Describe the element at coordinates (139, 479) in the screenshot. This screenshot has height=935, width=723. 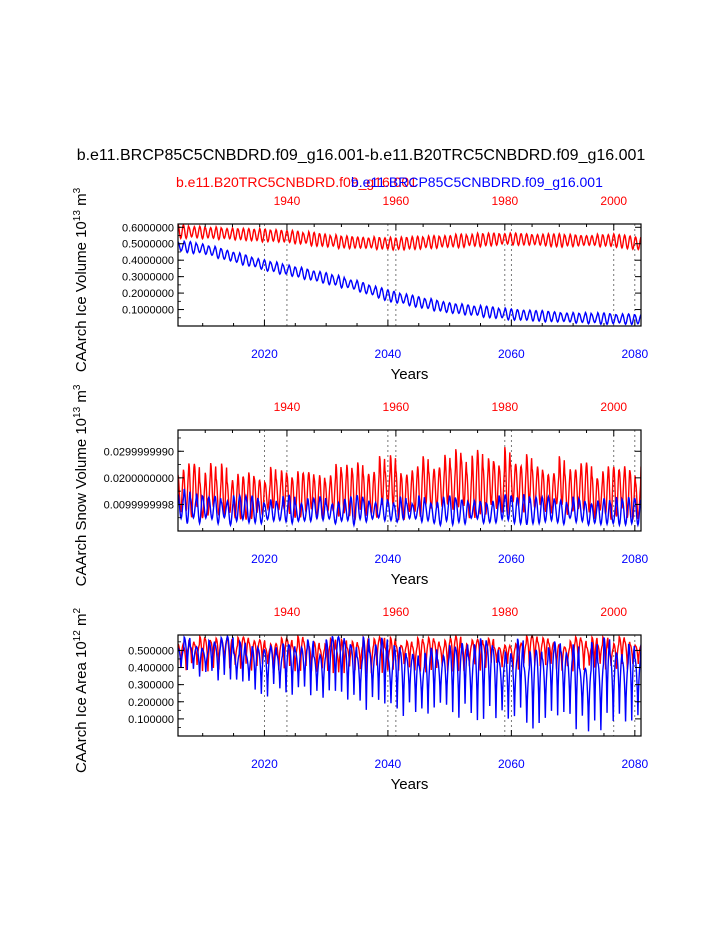
I see `ytick-label: 0.0200000000` at that location.